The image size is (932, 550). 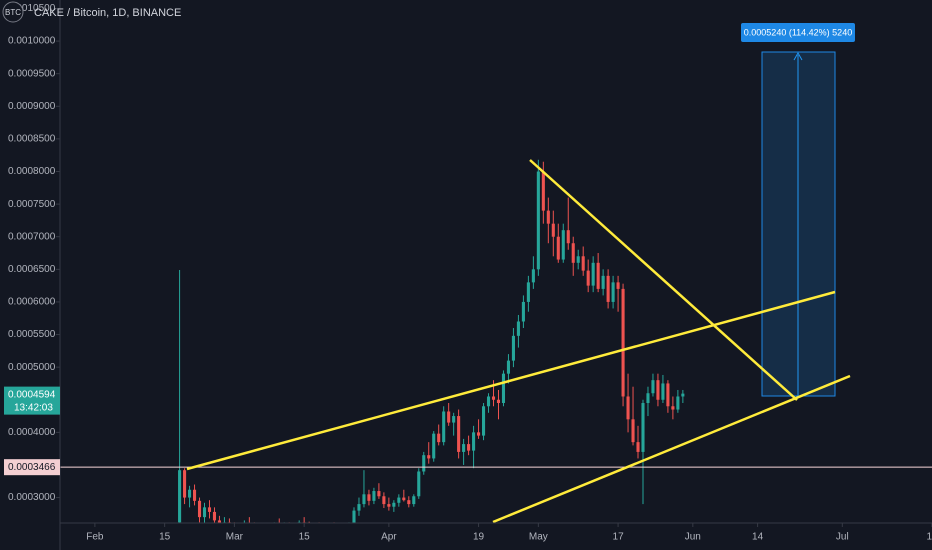 I want to click on price-line-label: 0.0003466, so click(x=32, y=467).